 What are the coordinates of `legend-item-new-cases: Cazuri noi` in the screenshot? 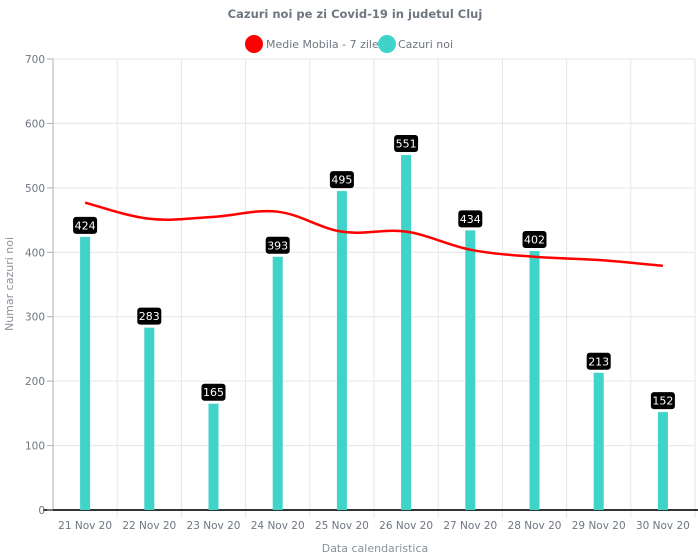 It's located at (415, 44).